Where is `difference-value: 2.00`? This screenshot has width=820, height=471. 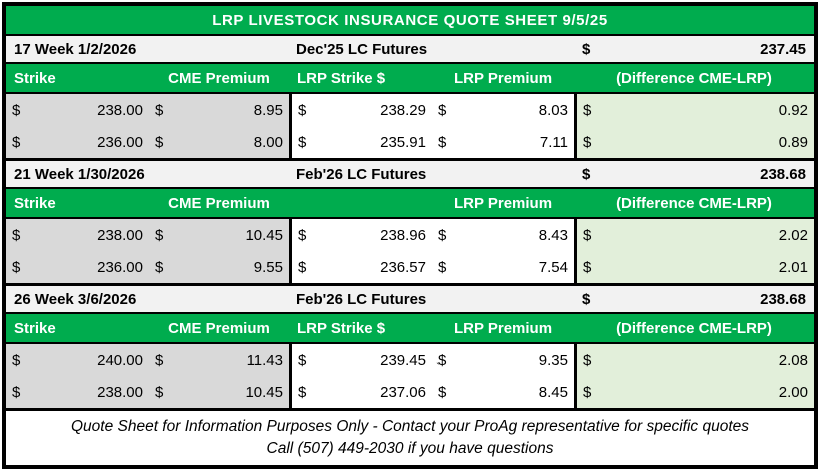
difference-value: 2.00 is located at coordinates (793, 392).